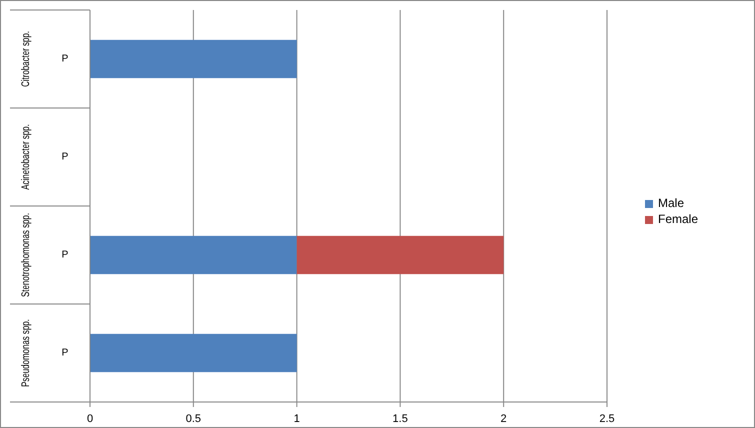 The image size is (755, 428). Describe the element at coordinates (678, 219) in the screenshot. I see `legend-label: Female` at that location.